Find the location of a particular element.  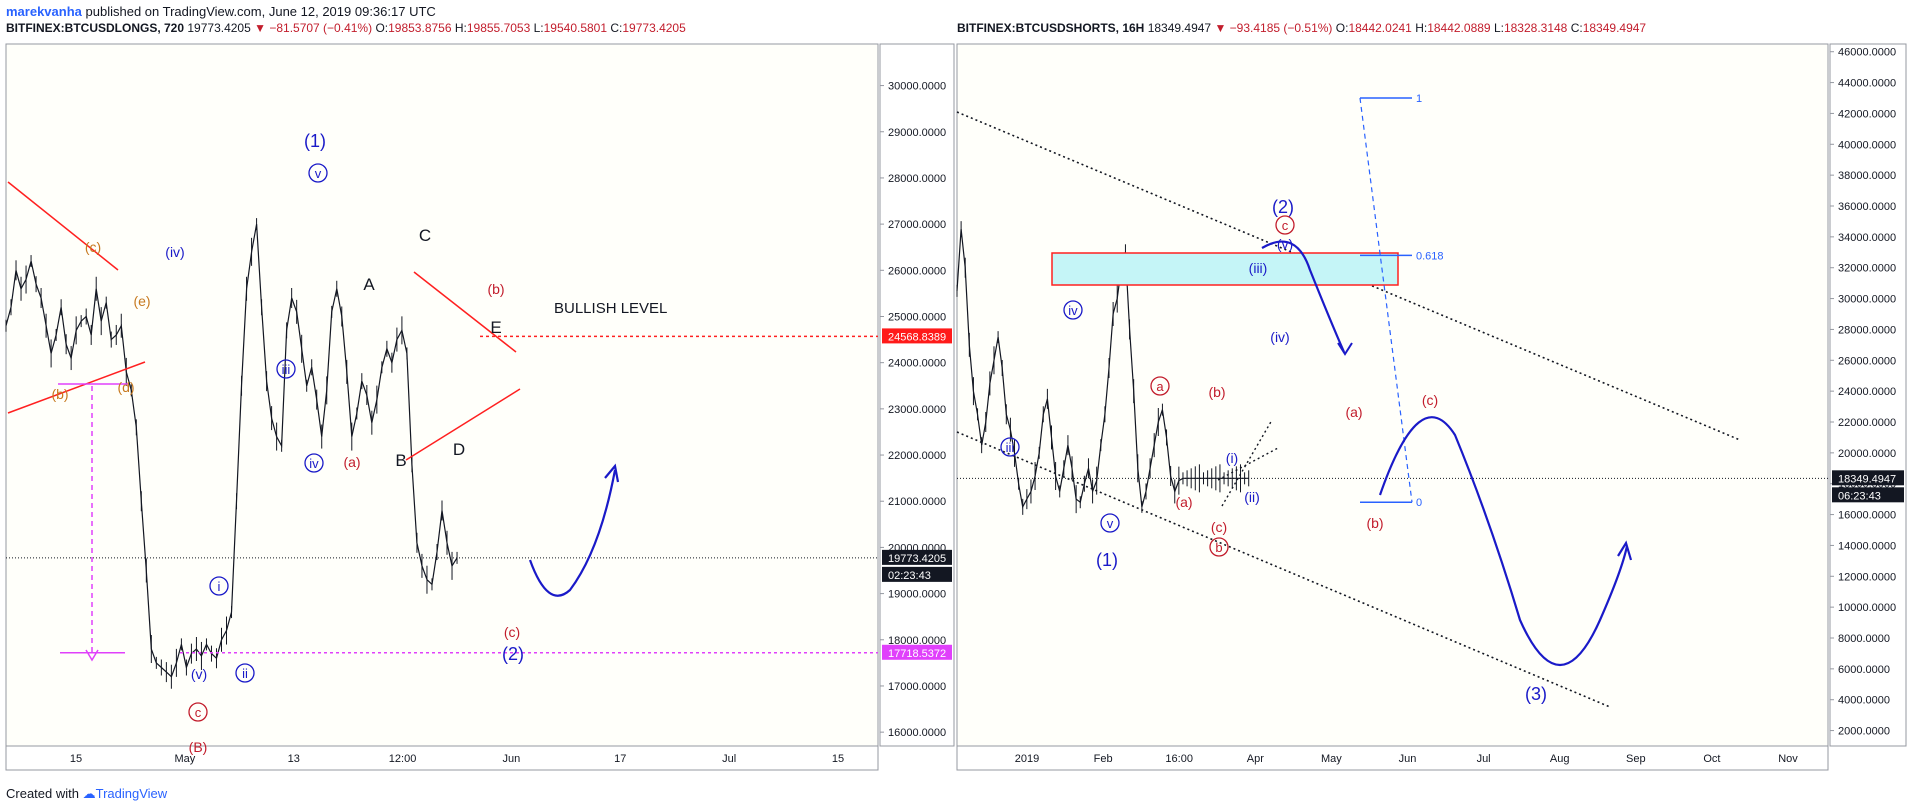

tradingview-logo-icon: ☁ is located at coordinates (89, 793).